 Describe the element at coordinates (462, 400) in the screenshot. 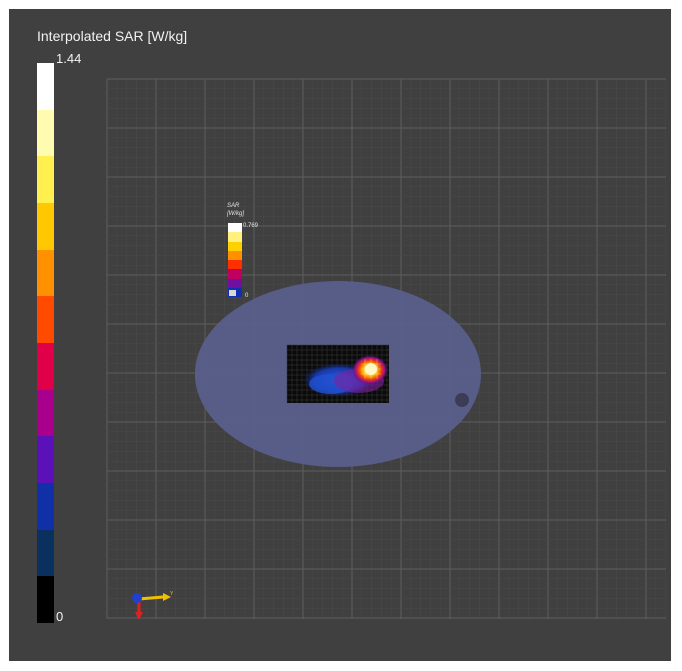

I see `phantom-marker` at that location.